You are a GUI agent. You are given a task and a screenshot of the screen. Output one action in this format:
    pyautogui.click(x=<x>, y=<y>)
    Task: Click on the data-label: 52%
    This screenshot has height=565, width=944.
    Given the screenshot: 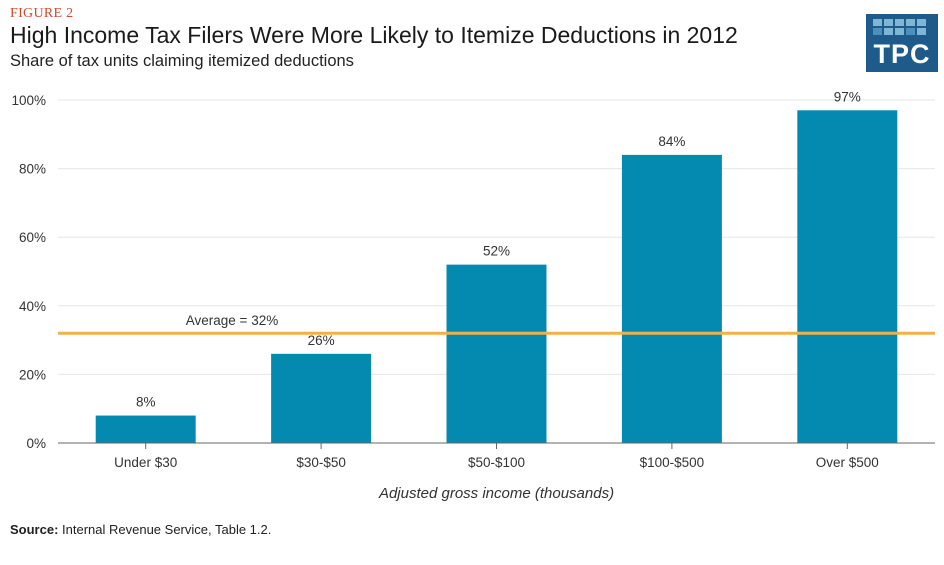 What is the action you would take?
    pyautogui.click(x=496, y=251)
    